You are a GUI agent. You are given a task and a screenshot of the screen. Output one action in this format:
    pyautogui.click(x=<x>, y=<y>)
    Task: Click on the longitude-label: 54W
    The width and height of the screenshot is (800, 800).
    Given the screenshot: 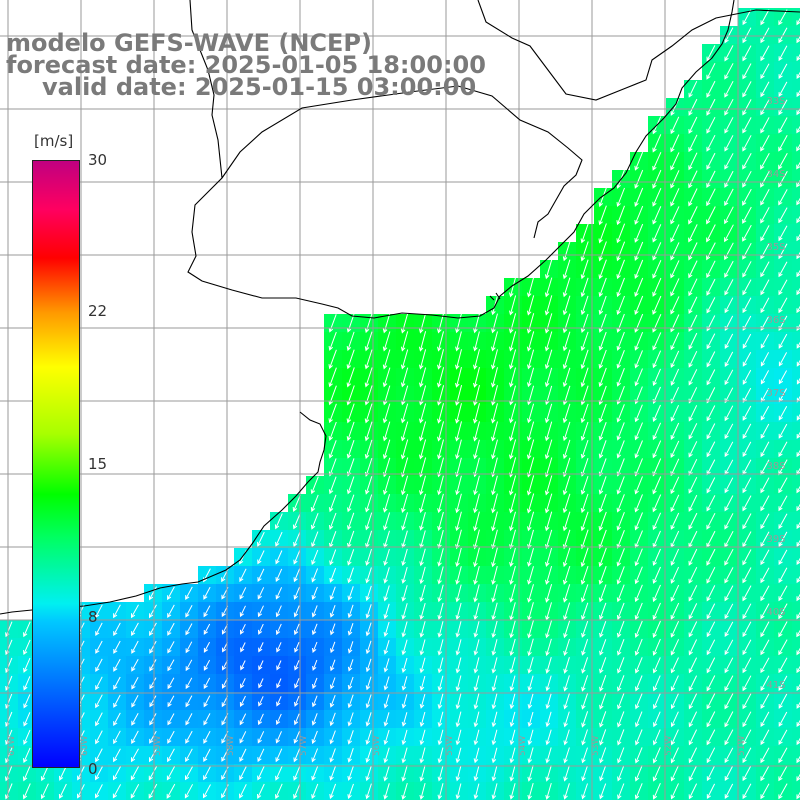 What is the action you would take?
    pyautogui.click(x=523, y=746)
    